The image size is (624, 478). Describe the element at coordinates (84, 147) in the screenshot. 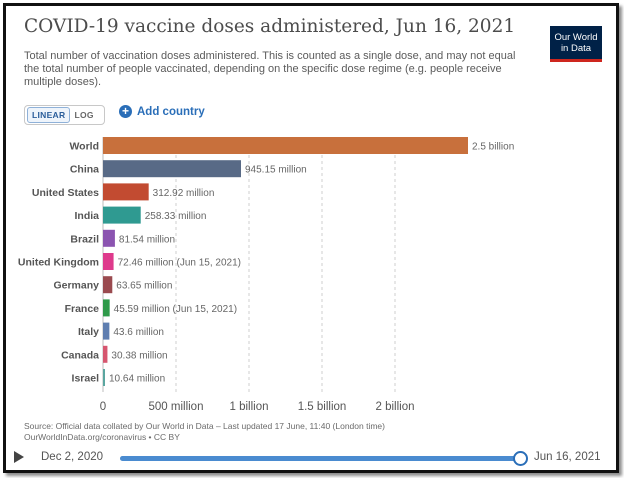

I see `category-label-world: World` at that location.